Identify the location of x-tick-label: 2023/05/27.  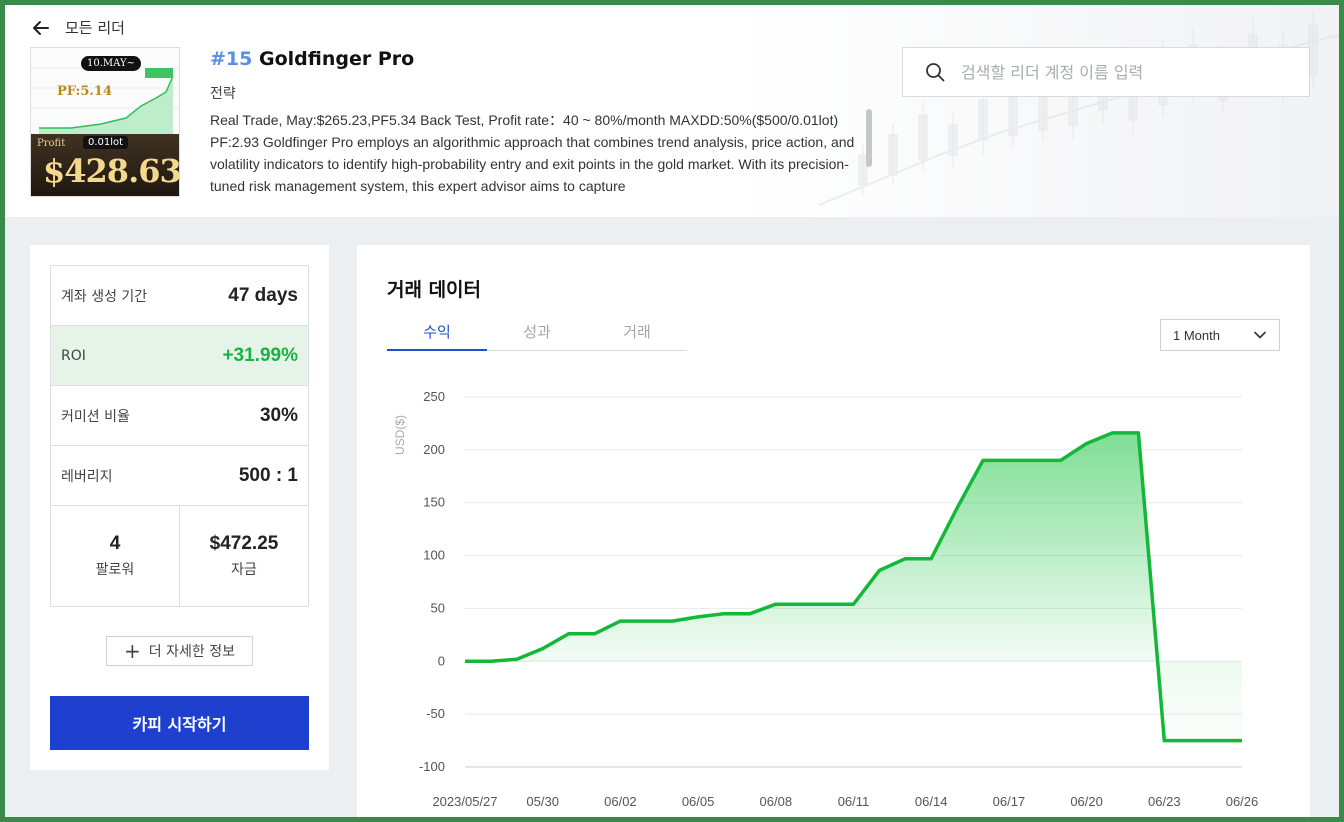
(464, 801).